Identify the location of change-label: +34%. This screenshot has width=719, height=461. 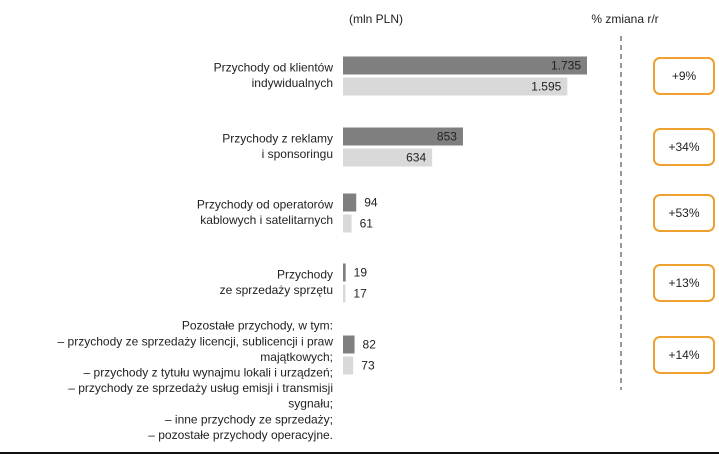
(683, 147).